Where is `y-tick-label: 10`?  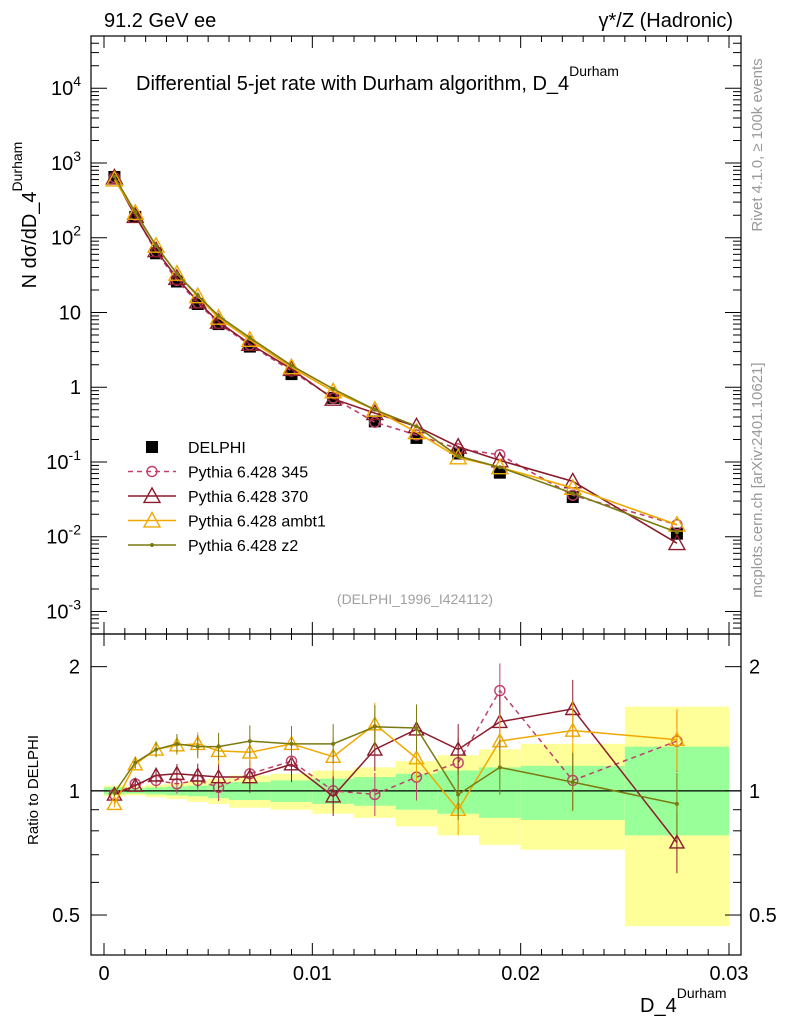 y-tick-label: 10 is located at coordinates (70, 313).